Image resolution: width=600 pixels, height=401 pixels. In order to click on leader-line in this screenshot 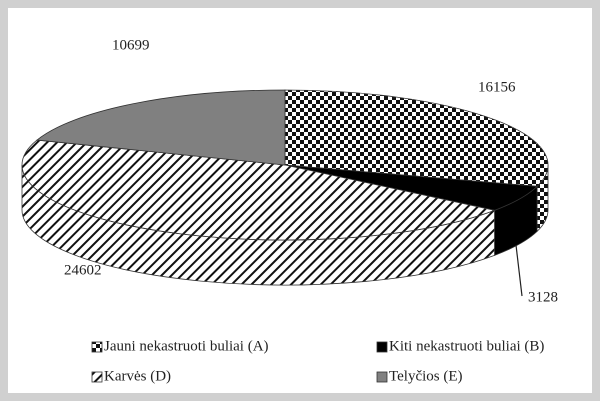, I will do `click(519, 270)`.